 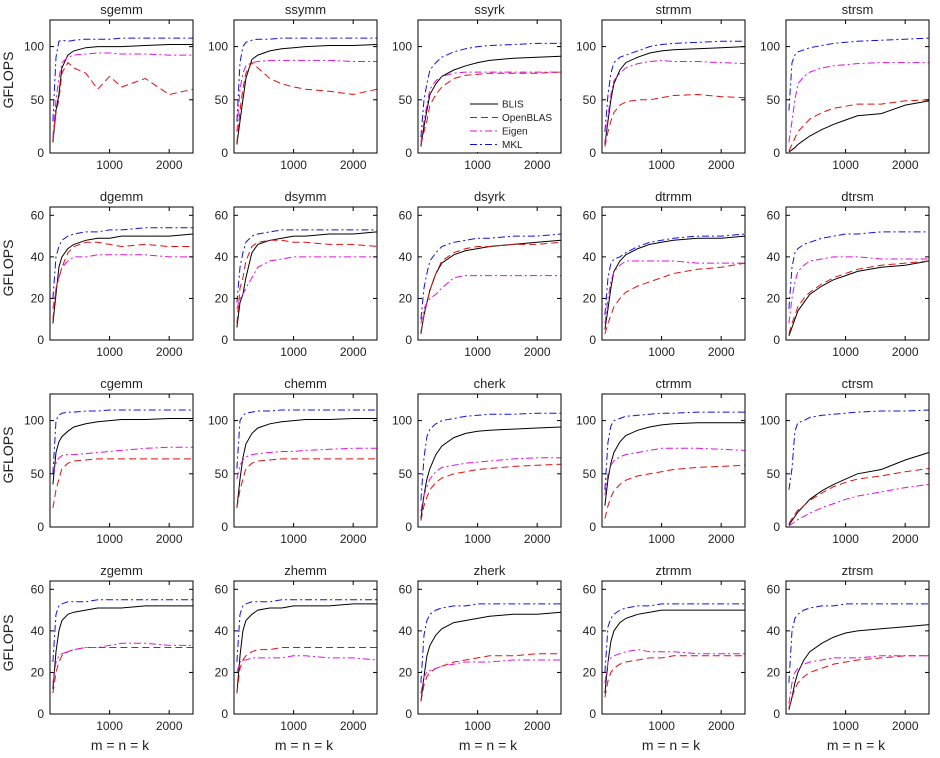 I want to click on panel-strsm: strsm 0 50 100 1000 2000, so click(x=845, y=87).